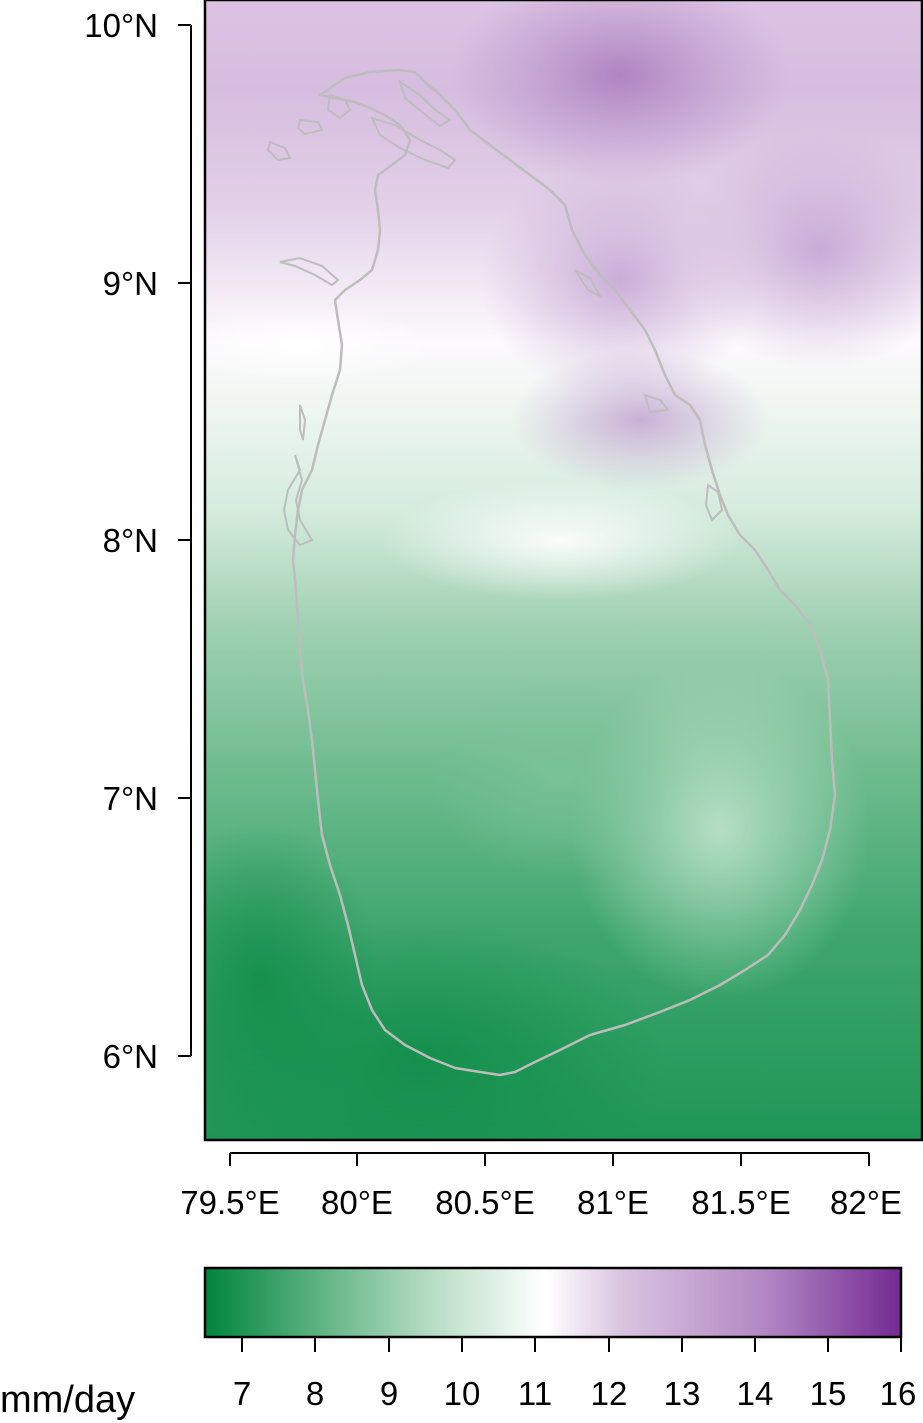 This screenshot has height=1423, width=923. I want to click on lon-tick-label: 80°E, so click(357, 1202).